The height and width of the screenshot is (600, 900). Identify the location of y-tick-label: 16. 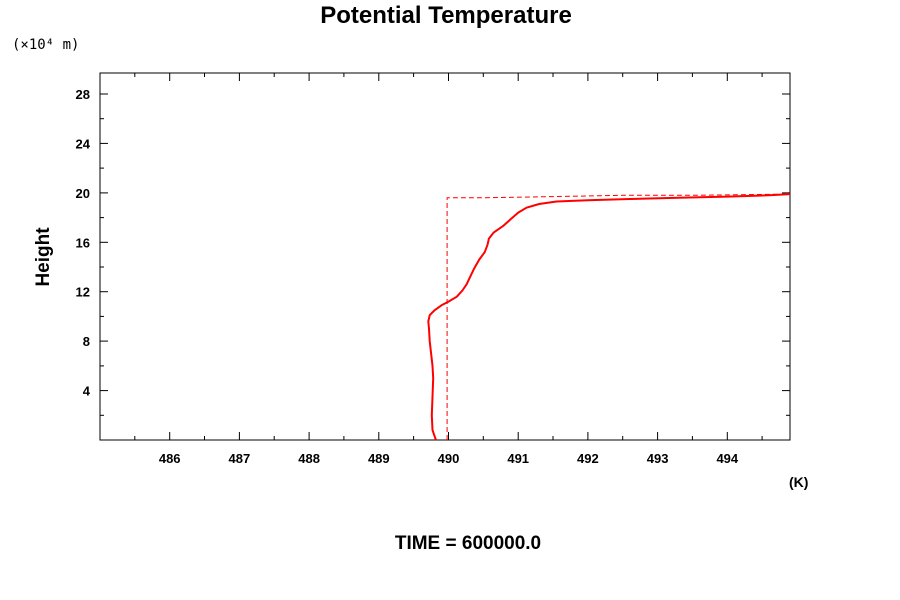
(83, 242).